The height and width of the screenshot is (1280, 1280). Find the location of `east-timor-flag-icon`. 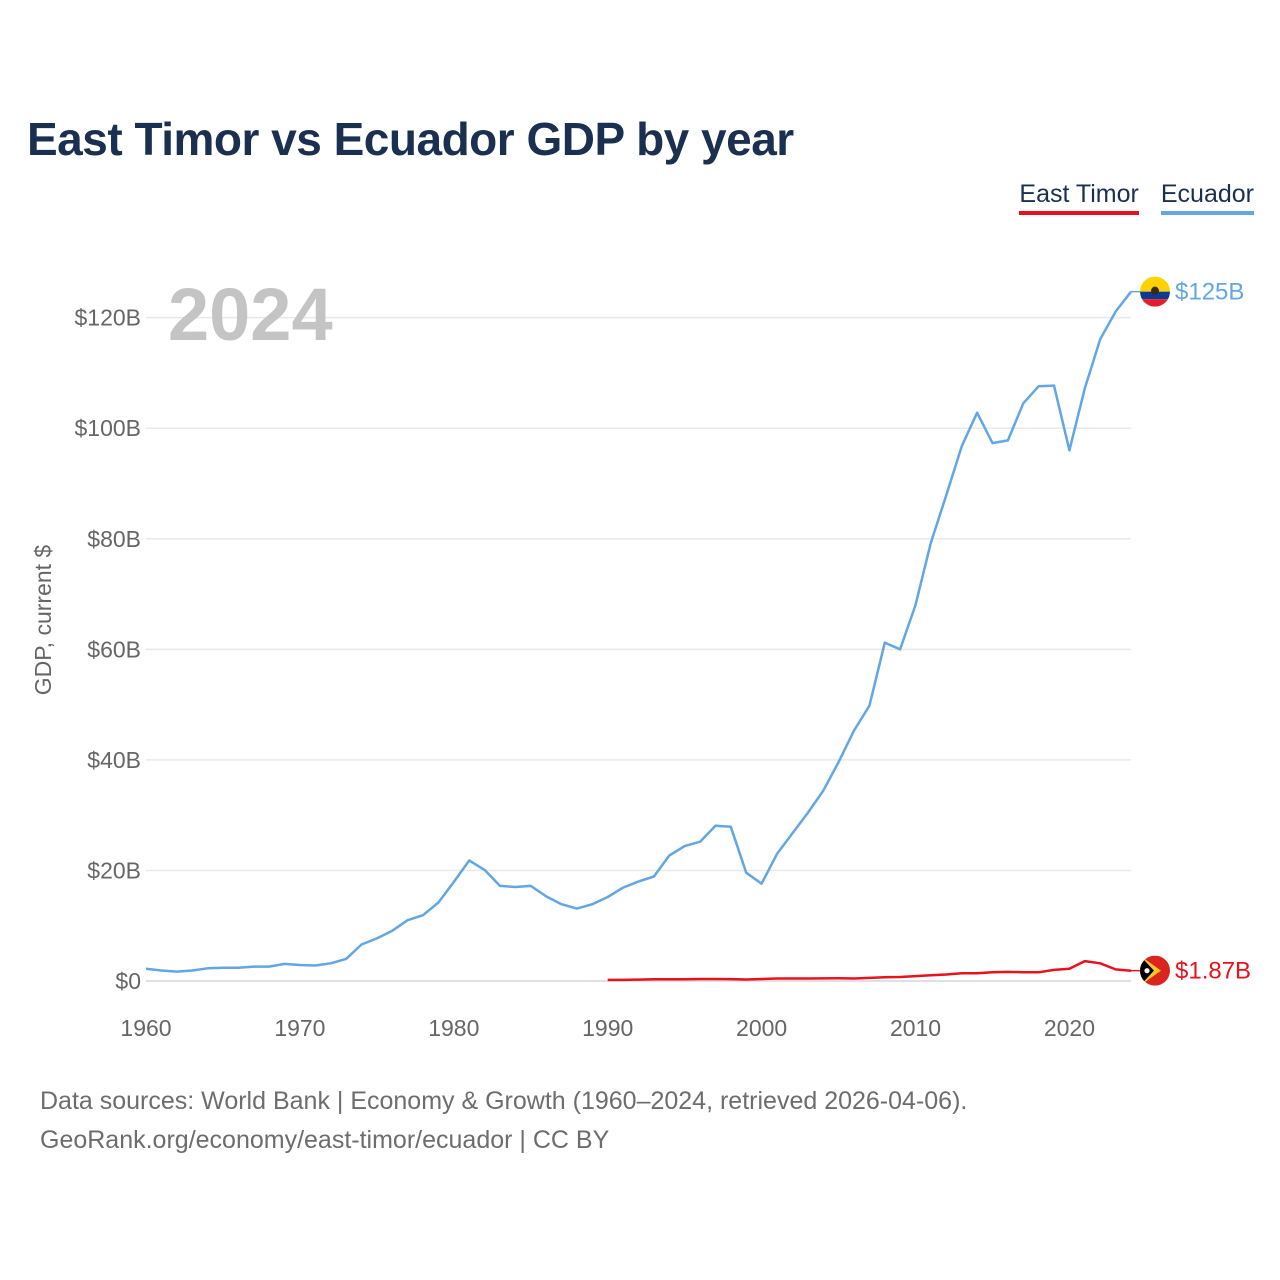

east-timor-flag-icon is located at coordinates (1155, 970).